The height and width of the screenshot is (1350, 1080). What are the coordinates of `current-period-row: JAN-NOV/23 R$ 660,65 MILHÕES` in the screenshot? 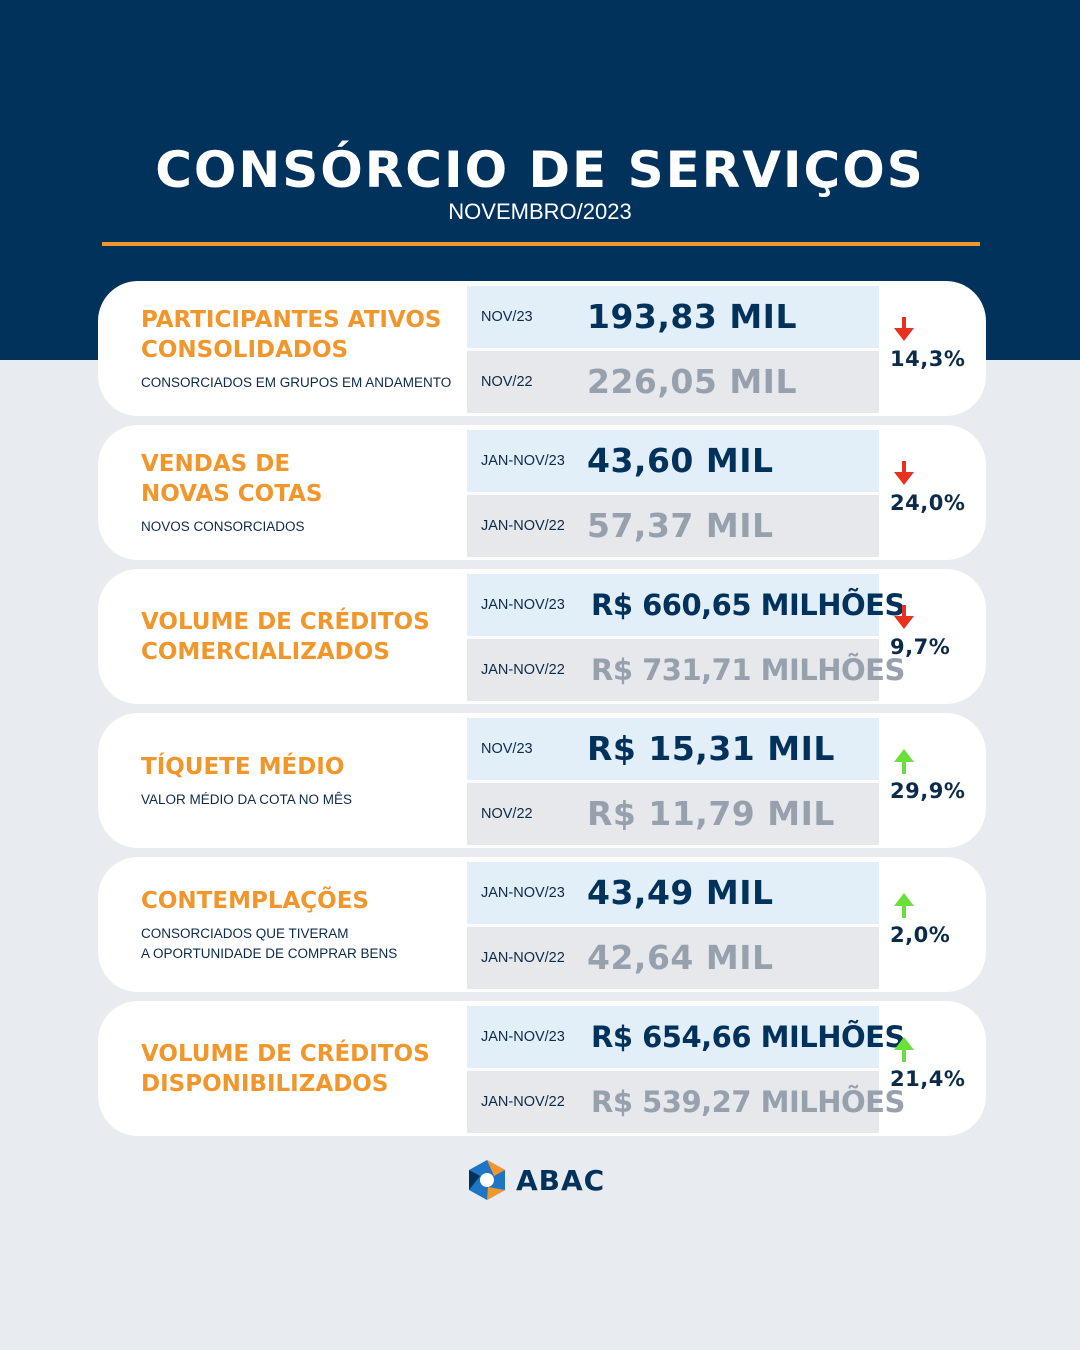 It's located at (686, 605).